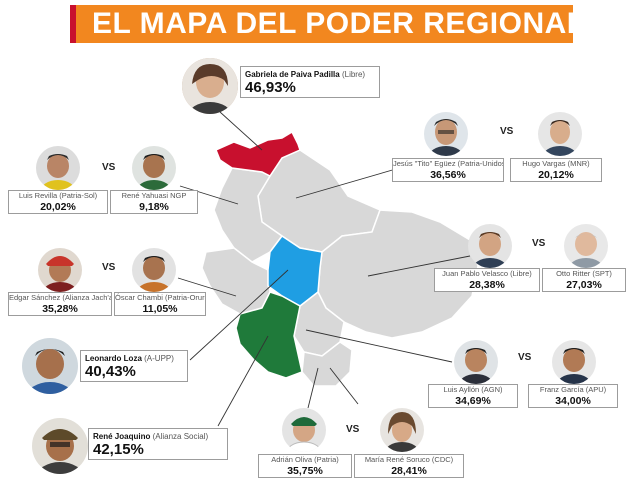 Image resolution: width=640 pixels, height=489 pixels. I want to click on candidate-name: René Yahuasi NGP, so click(154, 195).